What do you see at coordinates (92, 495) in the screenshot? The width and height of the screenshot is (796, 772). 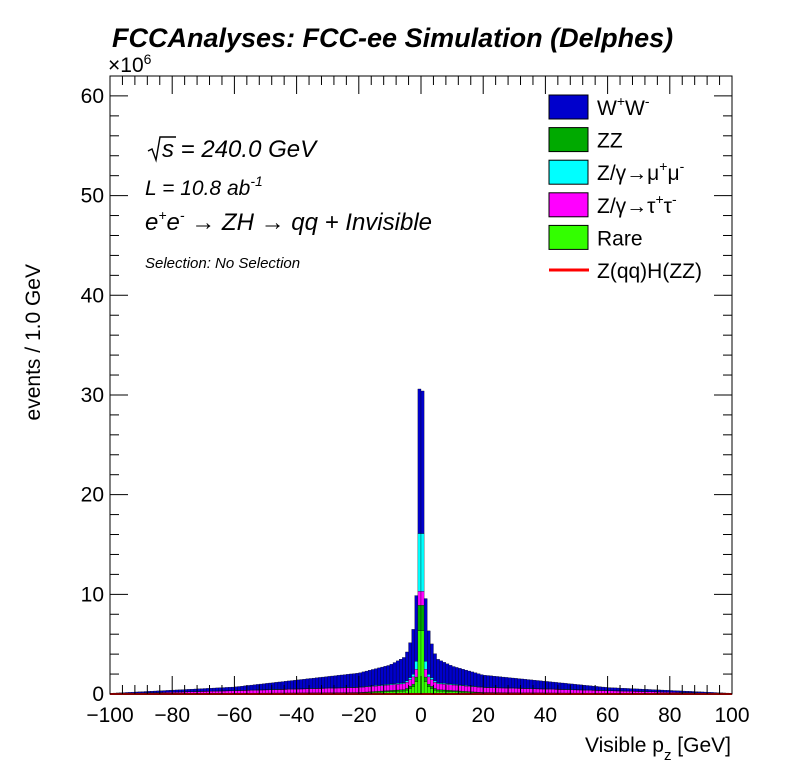 I see `y-tick-label: 20` at bounding box center [92, 495].